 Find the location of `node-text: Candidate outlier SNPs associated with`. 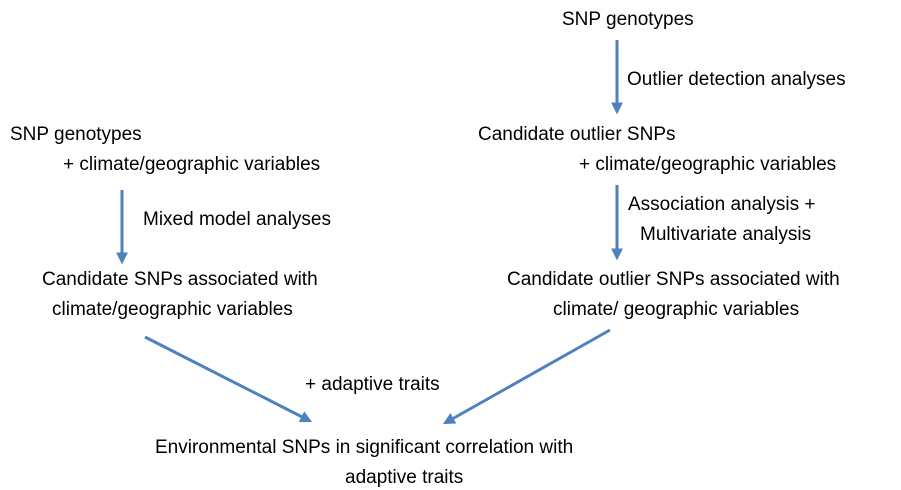

node-text: Candidate outlier SNPs associated with is located at coordinates (673, 279).